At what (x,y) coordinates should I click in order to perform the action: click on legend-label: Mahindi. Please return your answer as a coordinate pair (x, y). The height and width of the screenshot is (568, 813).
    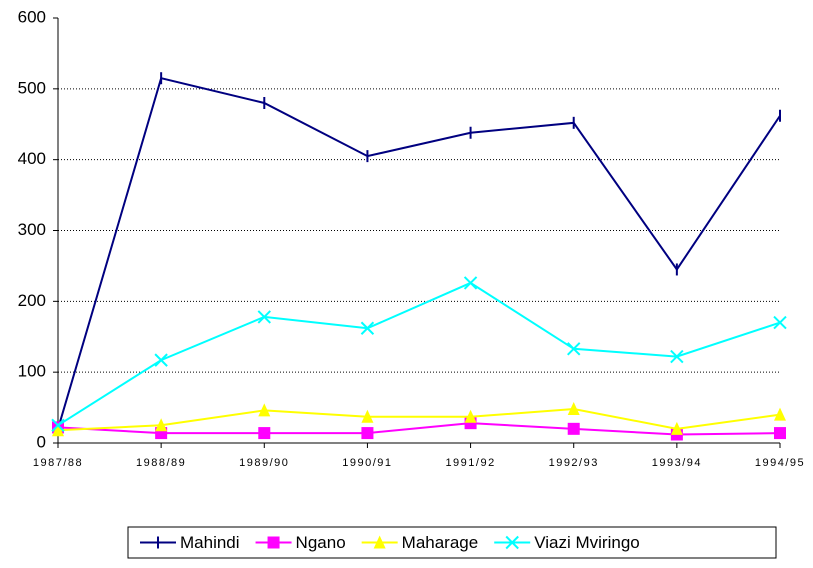
    Looking at the image, I should click on (210, 542).